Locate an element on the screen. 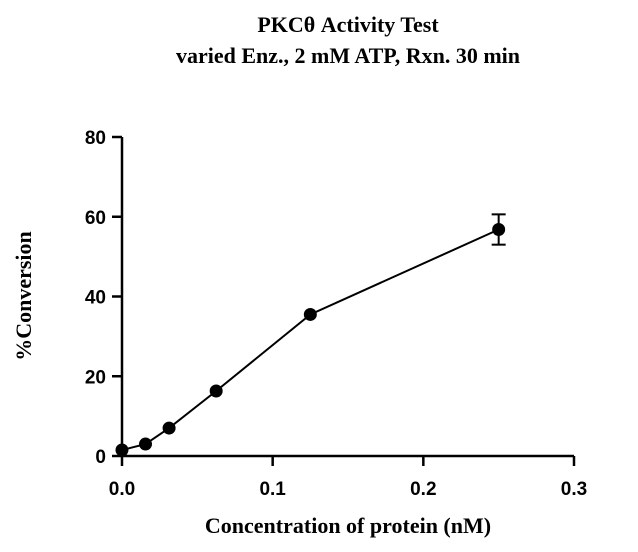 The image size is (638, 552). x-tick-label: 0.1 is located at coordinates (272, 489).